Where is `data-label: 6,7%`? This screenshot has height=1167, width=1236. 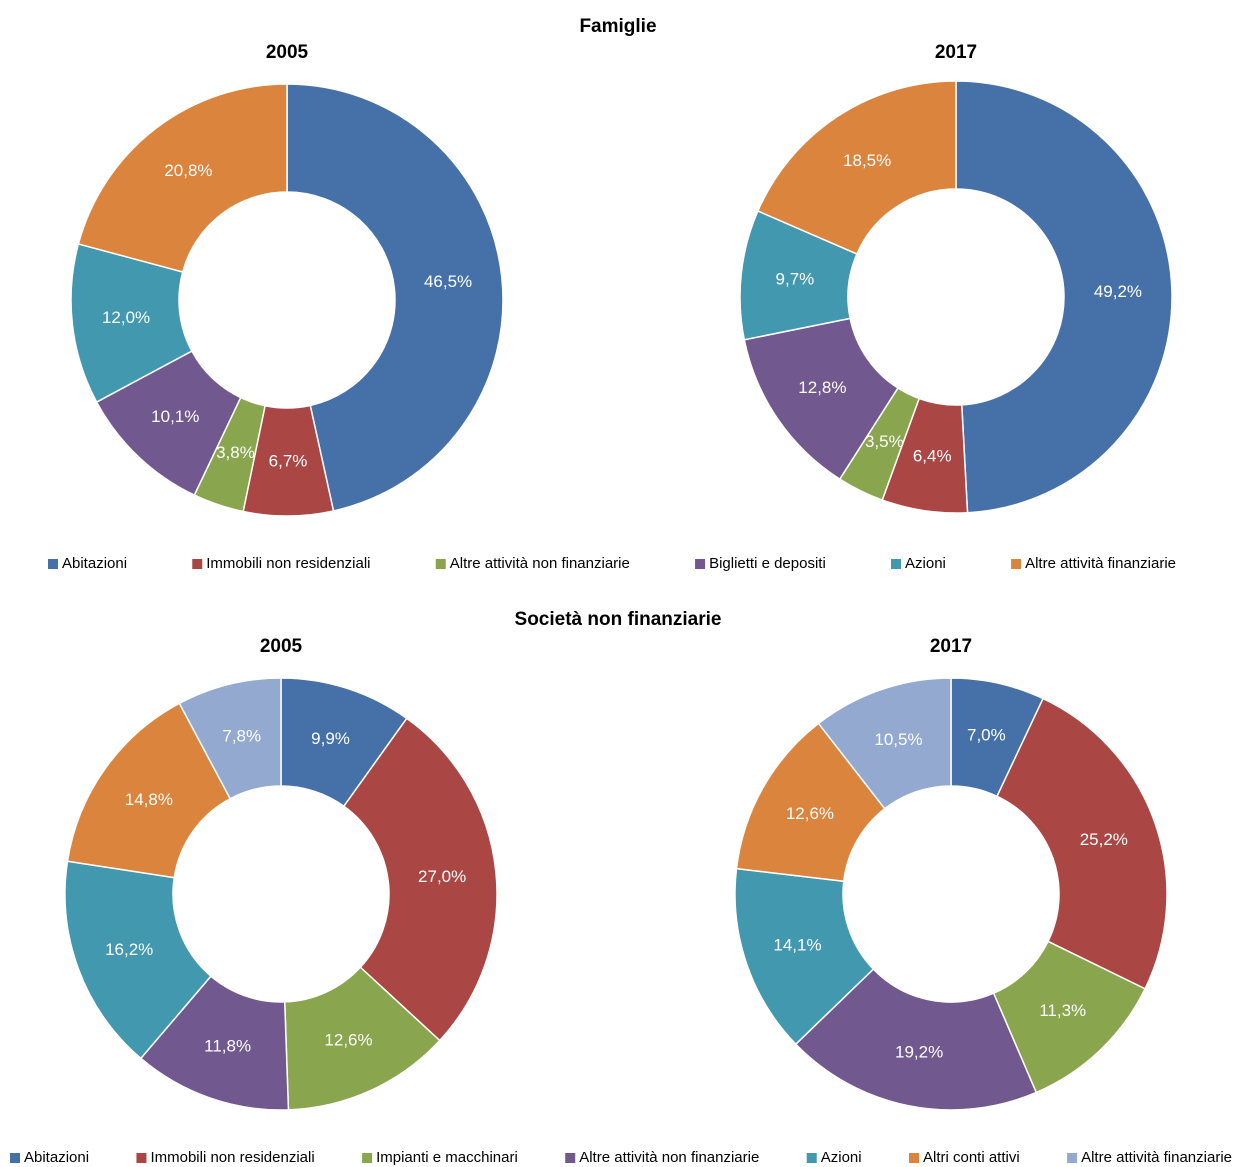
data-label: 6,7% is located at coordinates (288, 460).